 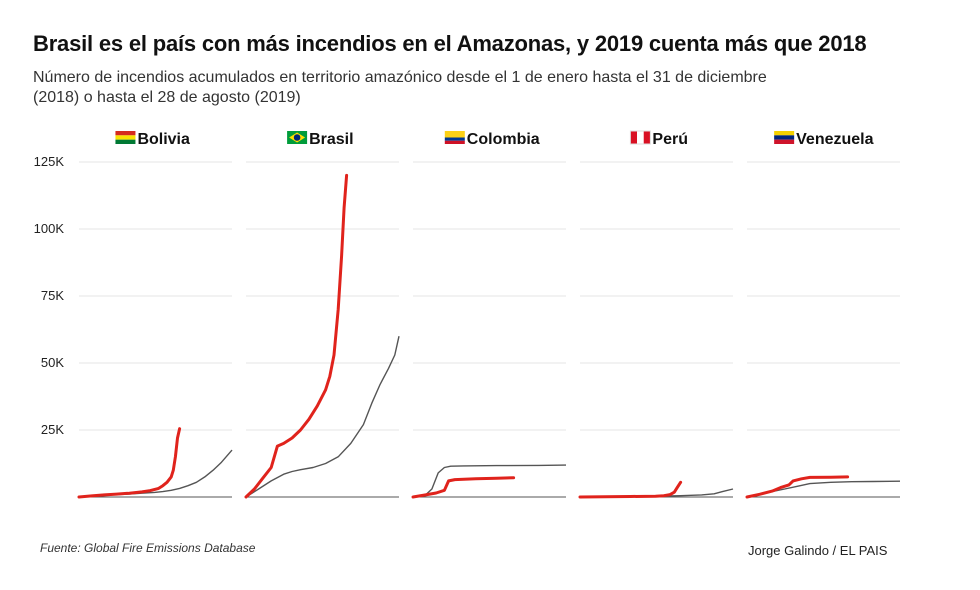 I want to click on series-line-2018-venezuela, so click(x=823, y=489).